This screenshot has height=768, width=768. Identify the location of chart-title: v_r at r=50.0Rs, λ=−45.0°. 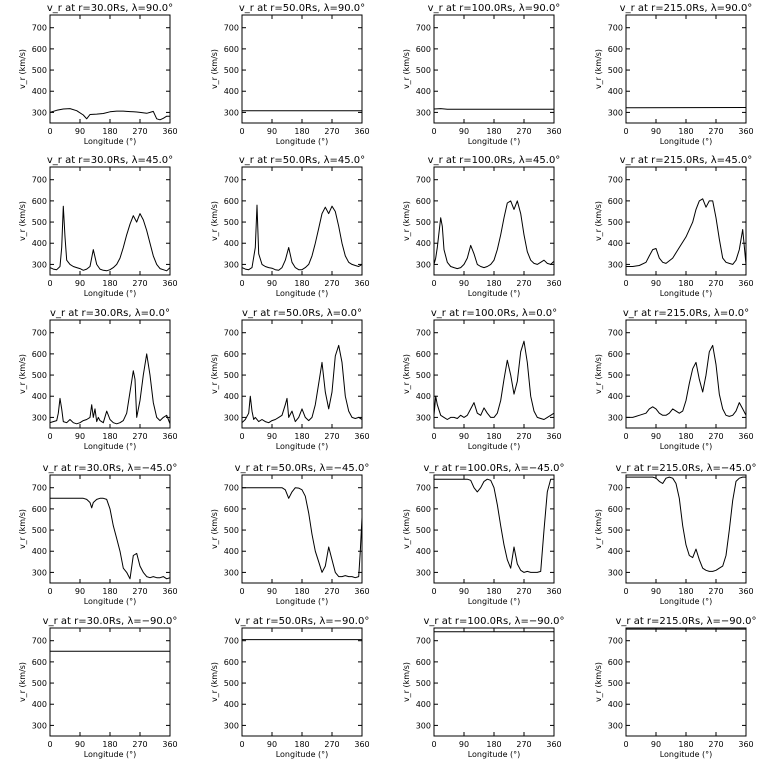
(302, 468).